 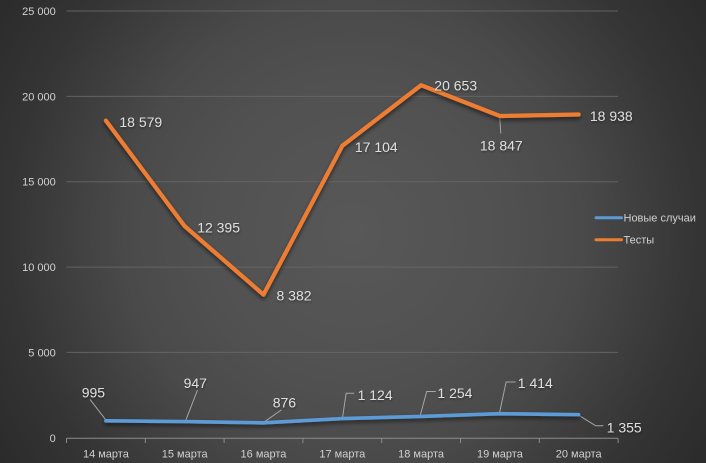 I want to click on svg-text: 10 000, so click(x=39, y=268).